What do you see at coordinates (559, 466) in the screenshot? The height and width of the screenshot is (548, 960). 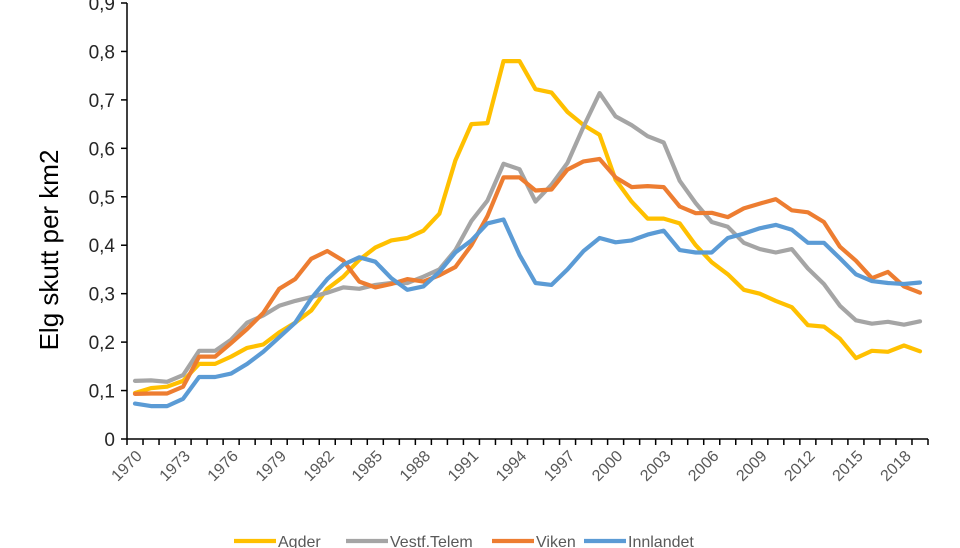 I see `x-tick-label: 1997` at bounding box center [559, 466].